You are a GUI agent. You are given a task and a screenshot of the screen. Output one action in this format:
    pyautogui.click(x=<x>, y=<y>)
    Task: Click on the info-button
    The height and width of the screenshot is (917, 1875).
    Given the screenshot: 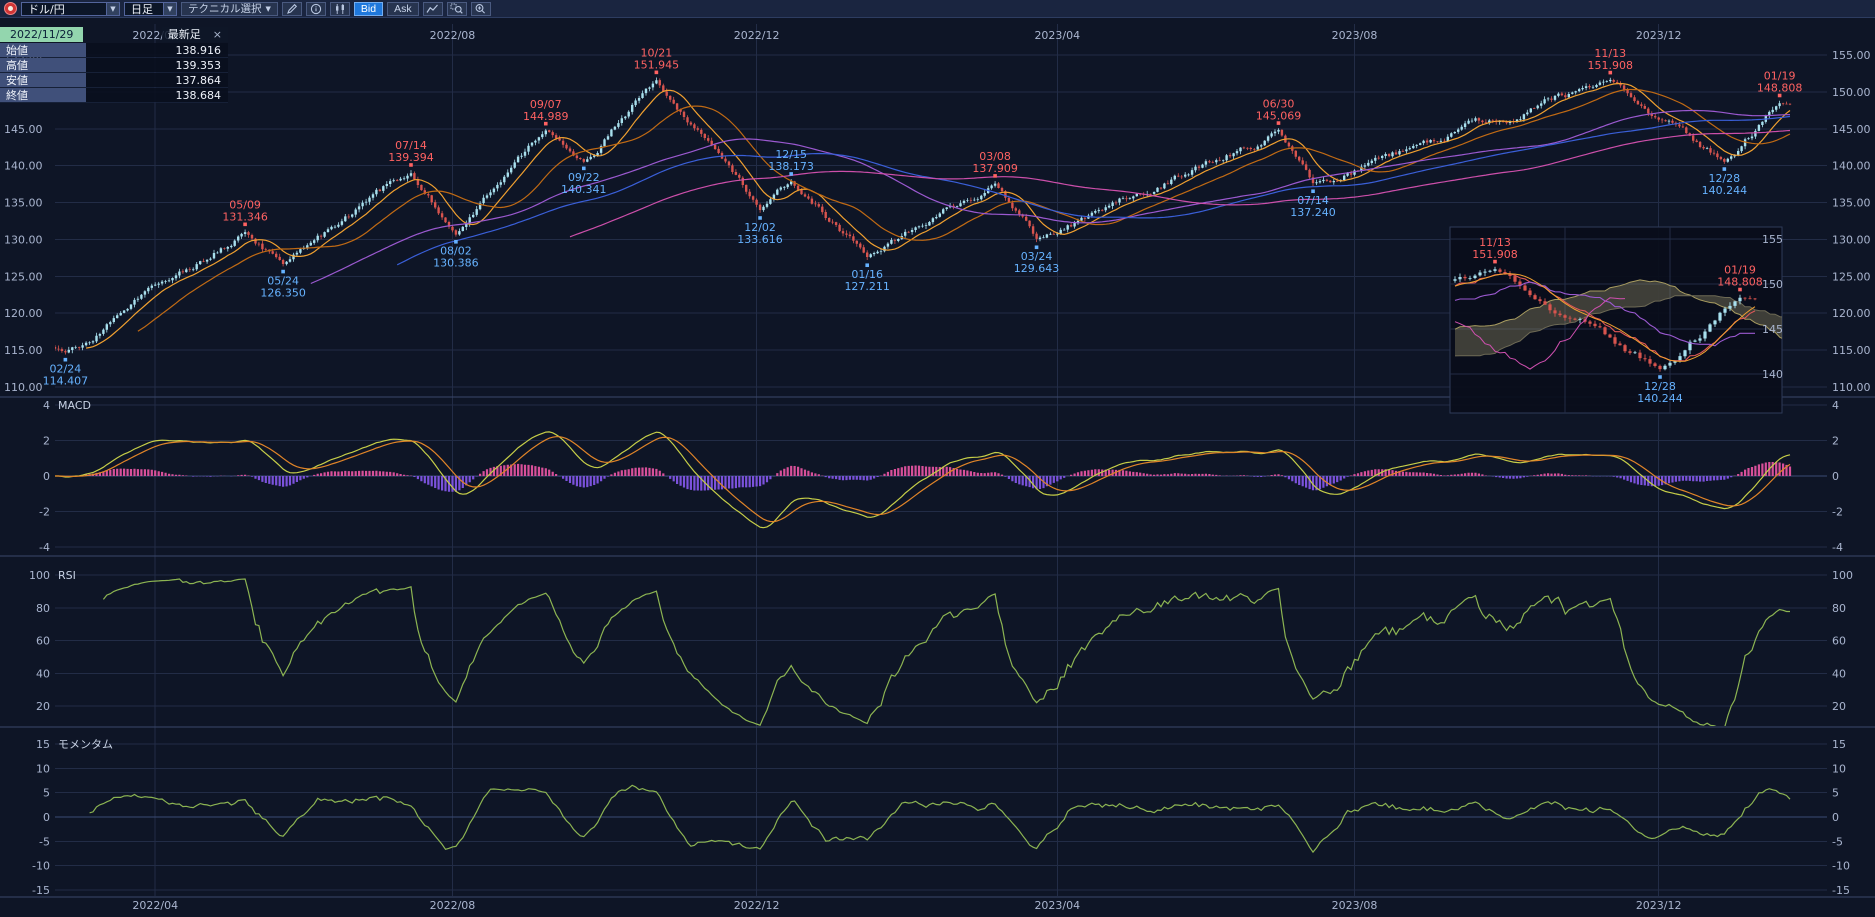 What is the action you would take?
    pyautogui.click(x=315, y=8)
    